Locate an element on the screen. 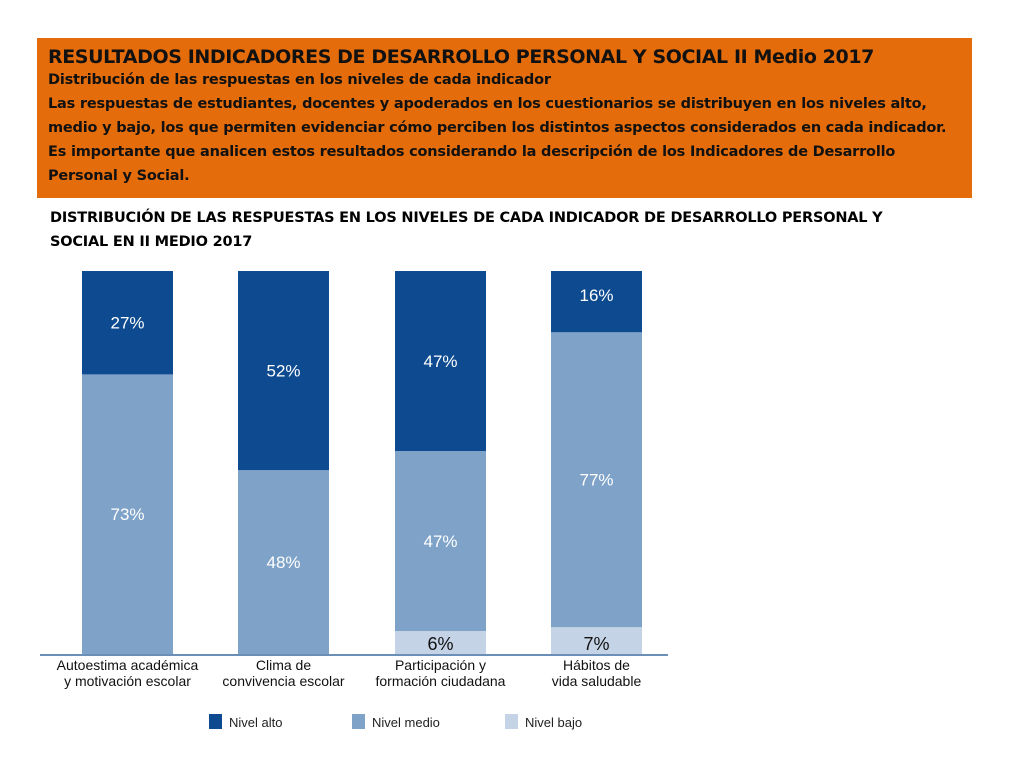 This screenshot has height=768, width=1024. category-label: Hábitos de is located at coordinates (596, 665).